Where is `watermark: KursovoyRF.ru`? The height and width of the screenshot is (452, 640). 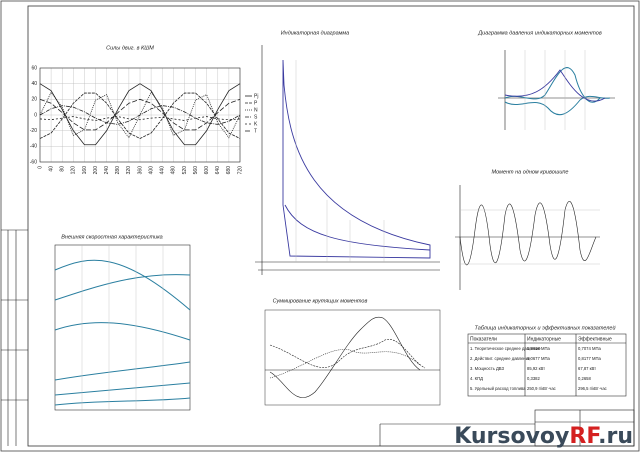 watermark: KursovoyRF.ru is located at coordinates (543, 436).